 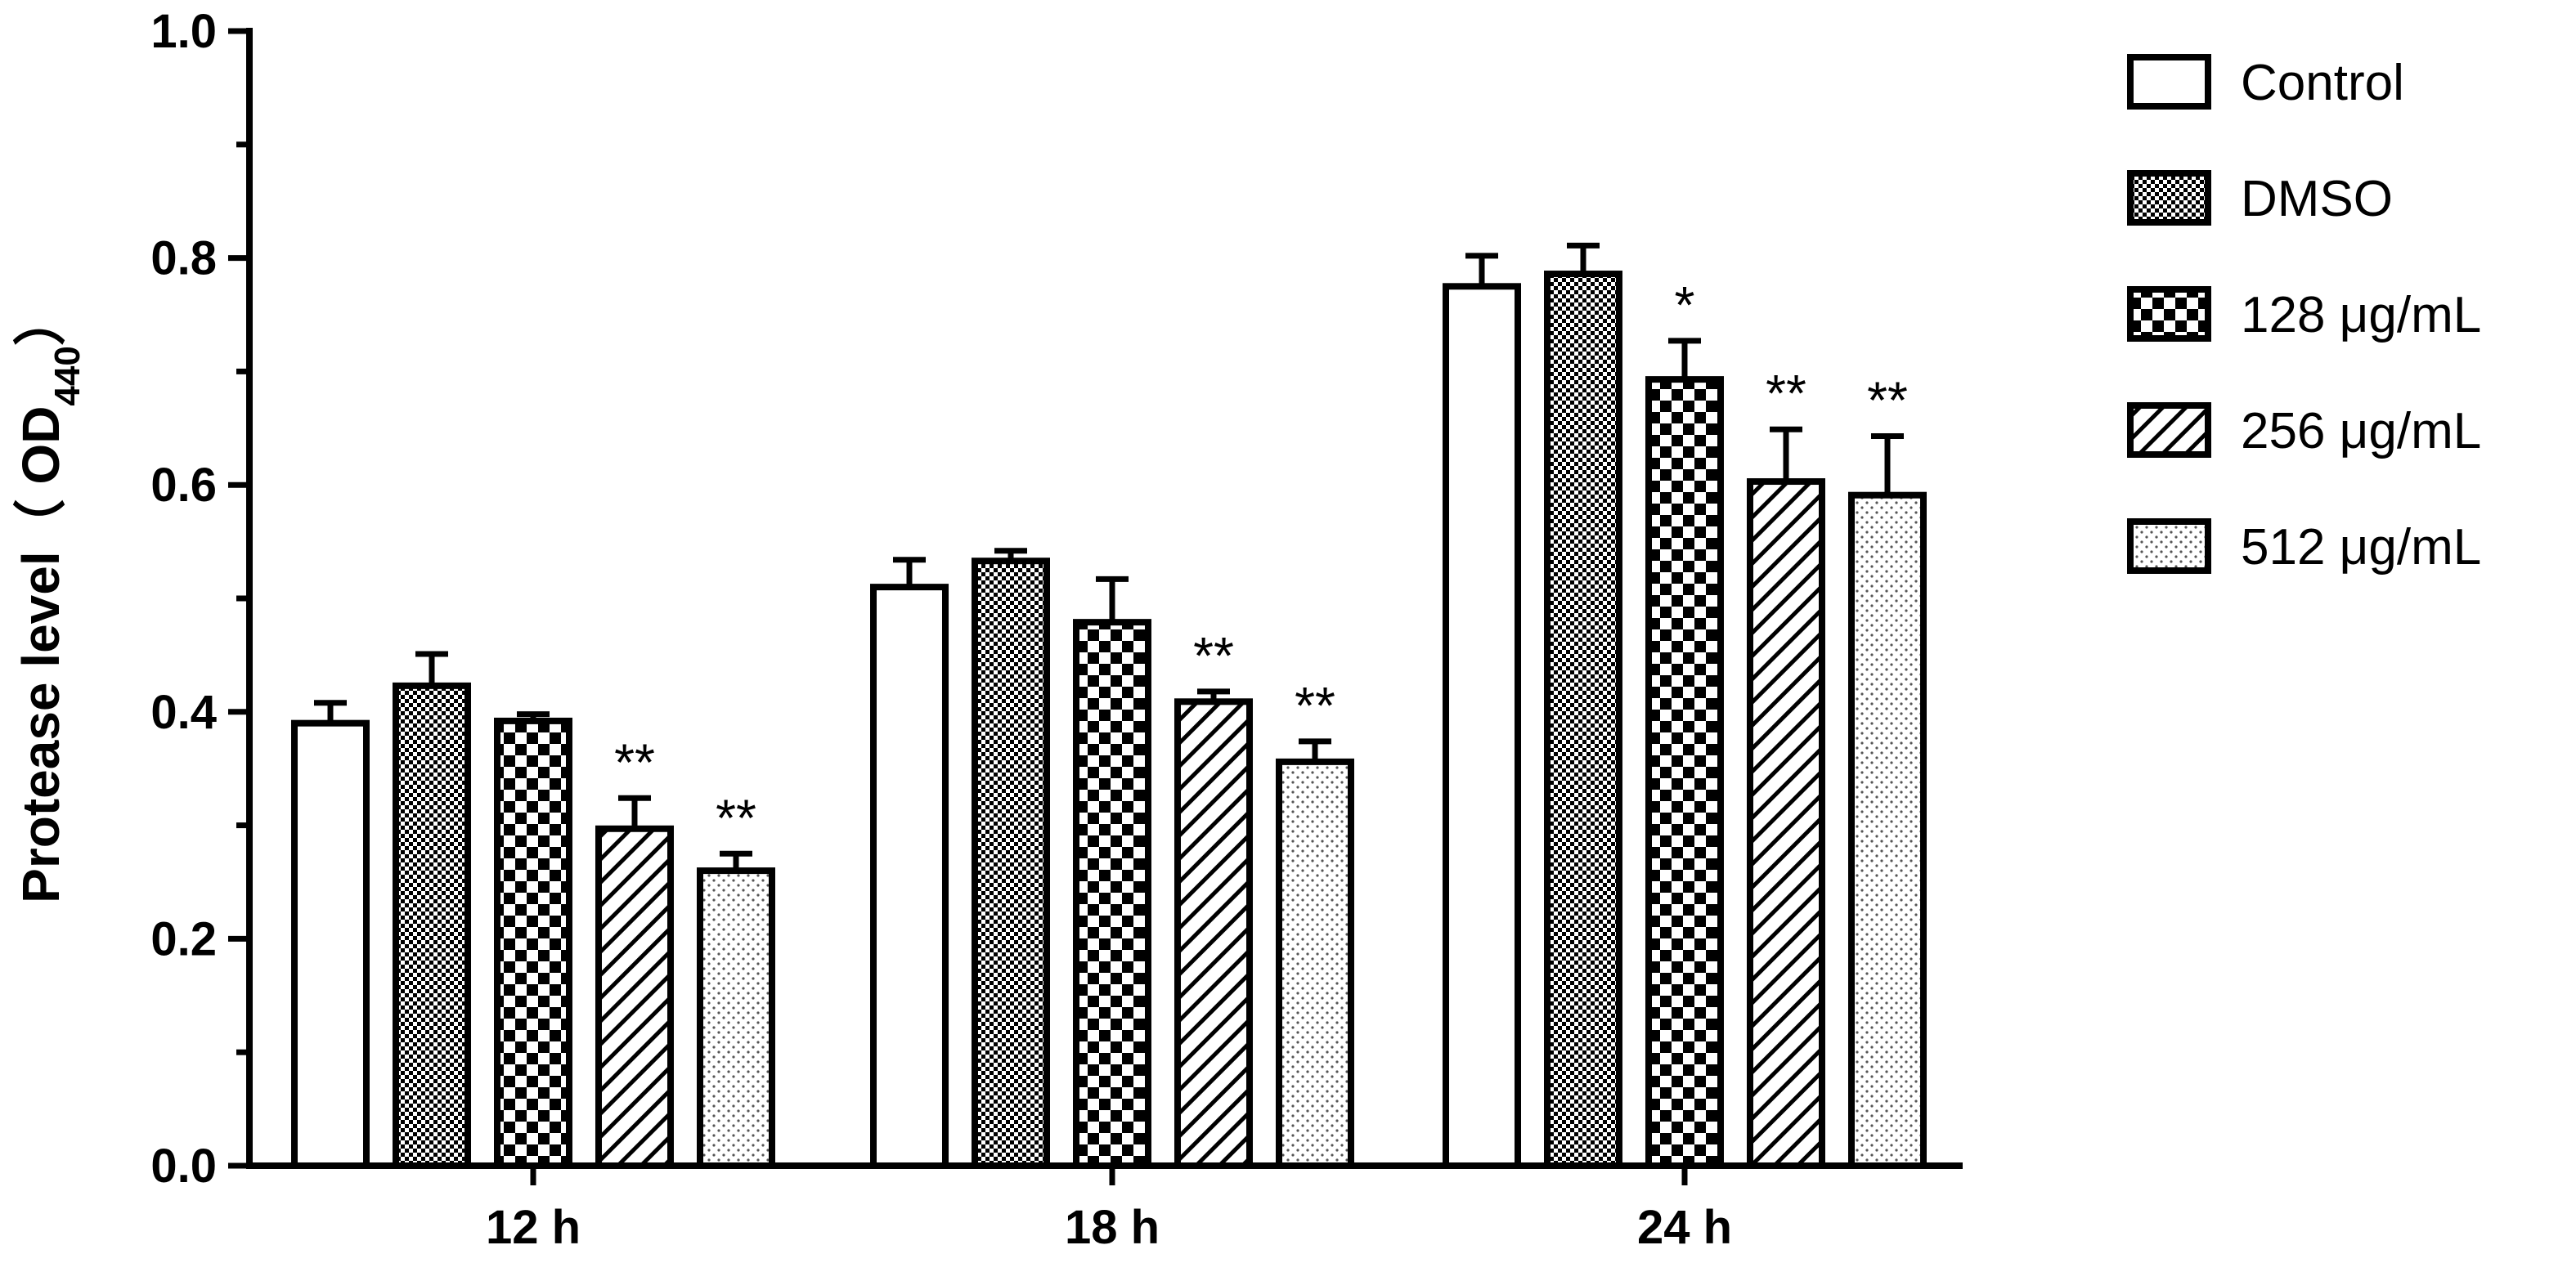 What do you see at coordinates (184, 486) in the screenshot?
I see `y-tick-label: 0.6` at bounding box center [184, 486].